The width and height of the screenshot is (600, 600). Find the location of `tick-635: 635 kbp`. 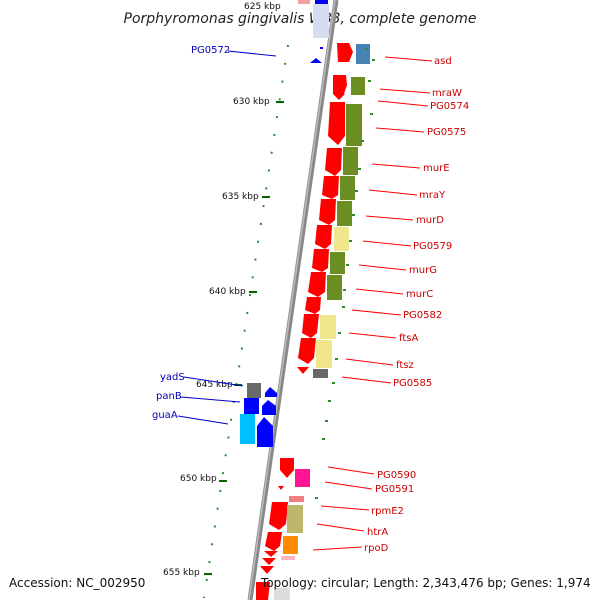

tick-635: 635 kbp is located at coordinates (246, 197).